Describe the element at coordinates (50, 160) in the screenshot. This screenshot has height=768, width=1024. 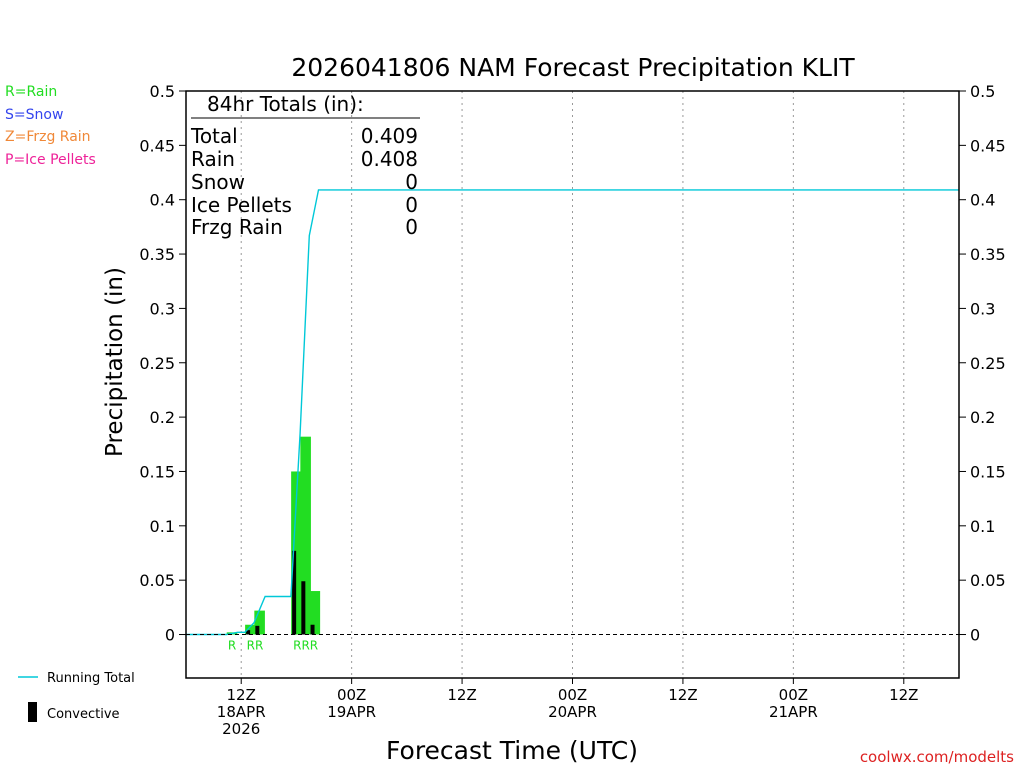
I see `legend-ice-pellets: P=Ice Pellets` at that location.